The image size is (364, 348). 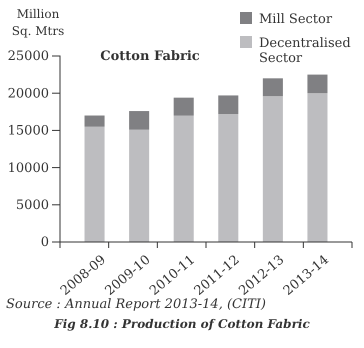 What do you see at coordinates (181, 324) in the screenshot?
I see `caption: Fig 8.10 : Production of Cotton Fabric` at bounding box center [181, 324].